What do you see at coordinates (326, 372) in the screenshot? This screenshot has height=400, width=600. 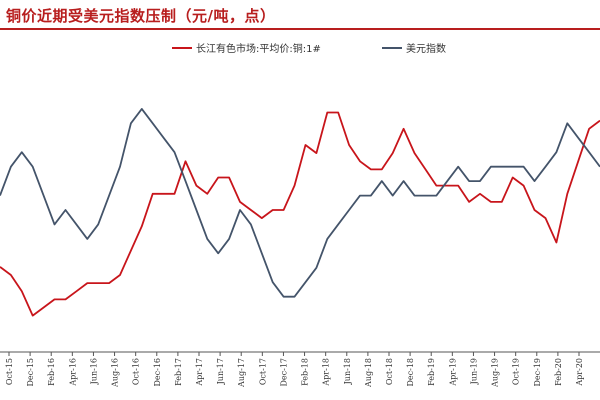 I see `x-tick-label: Apr-18` at bounding box center [326, 372].